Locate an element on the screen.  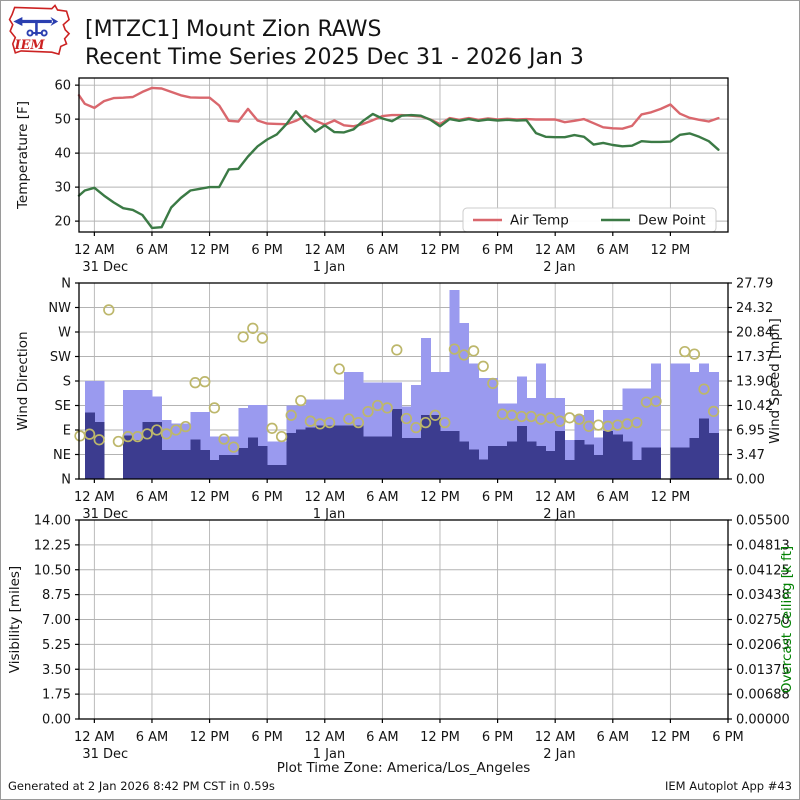
y-tick-label-right: 20.84 is located at coordinates (754, 333).